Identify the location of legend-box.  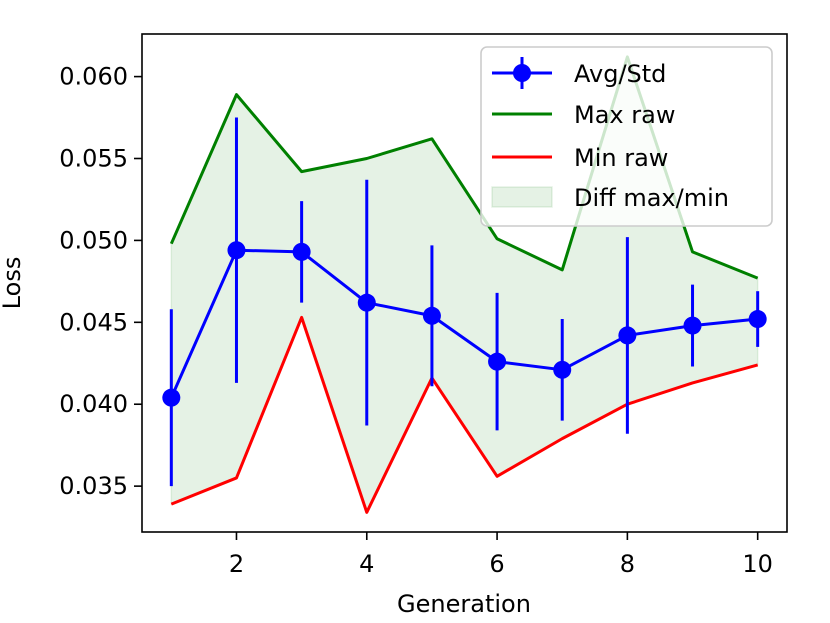
(626, 136).